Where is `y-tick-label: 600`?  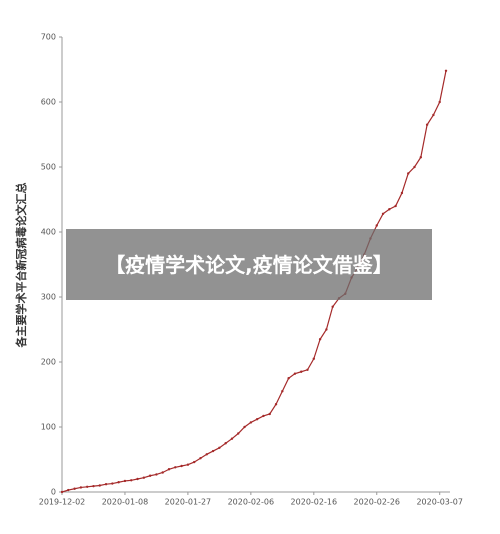 y-tick-label: 600 is located at coordinates (48, 102).